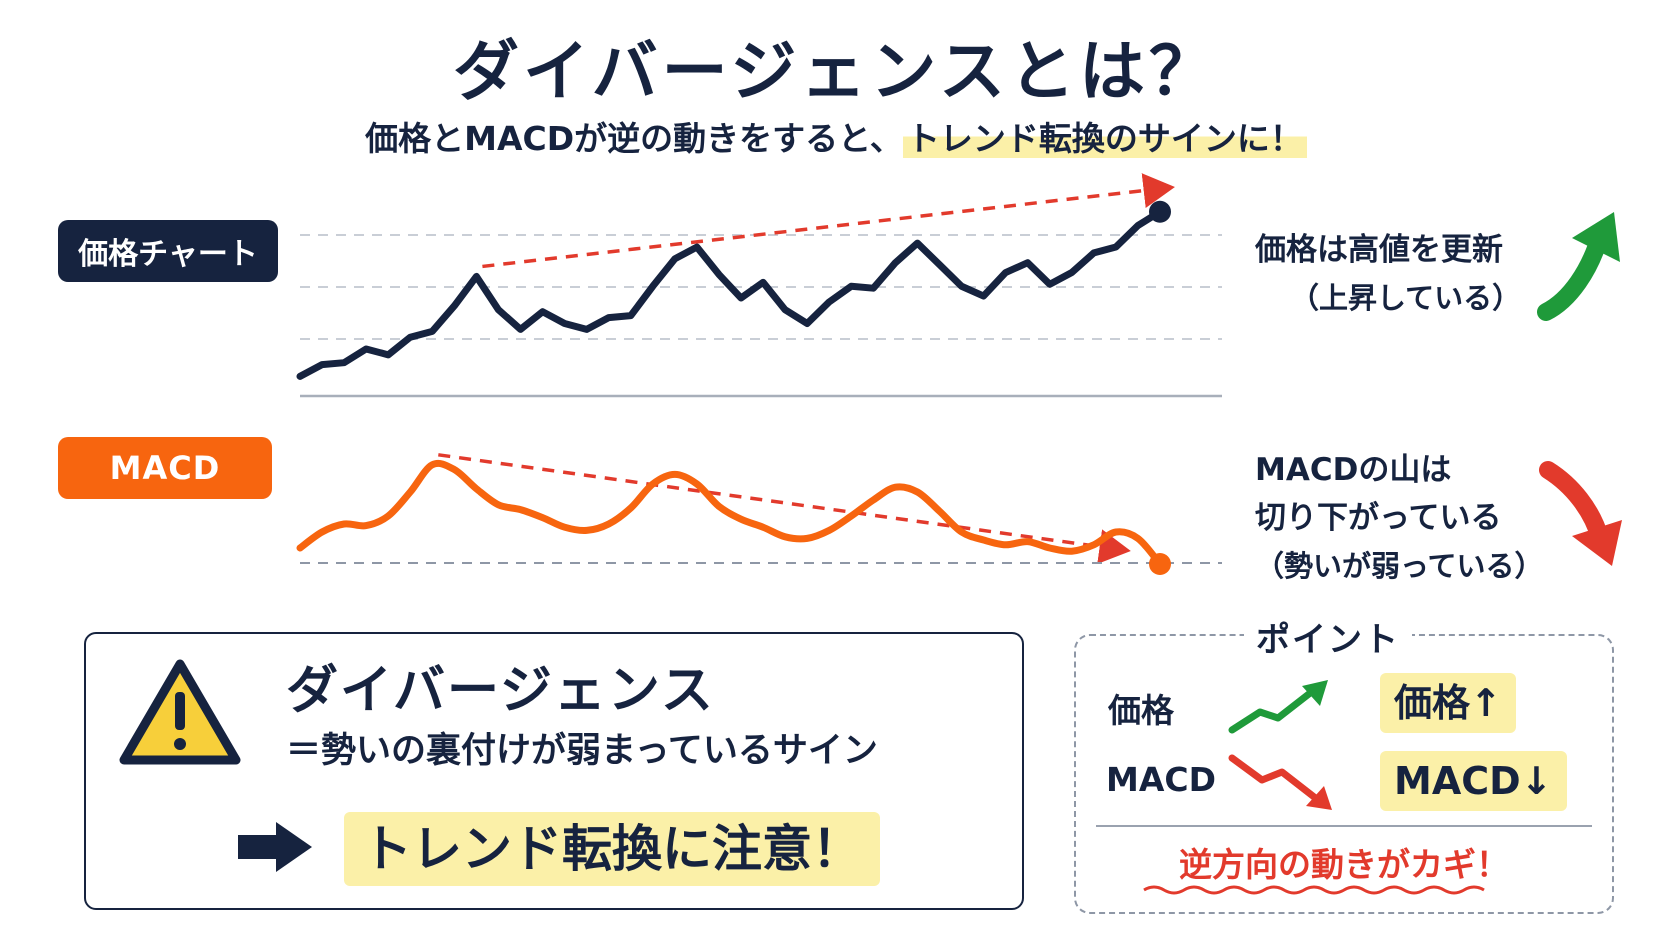 This screenshot has height=941, width=1672. Describe the element at coordinates (180, 712) in the screenshot. I see `warning-icon` at that location.